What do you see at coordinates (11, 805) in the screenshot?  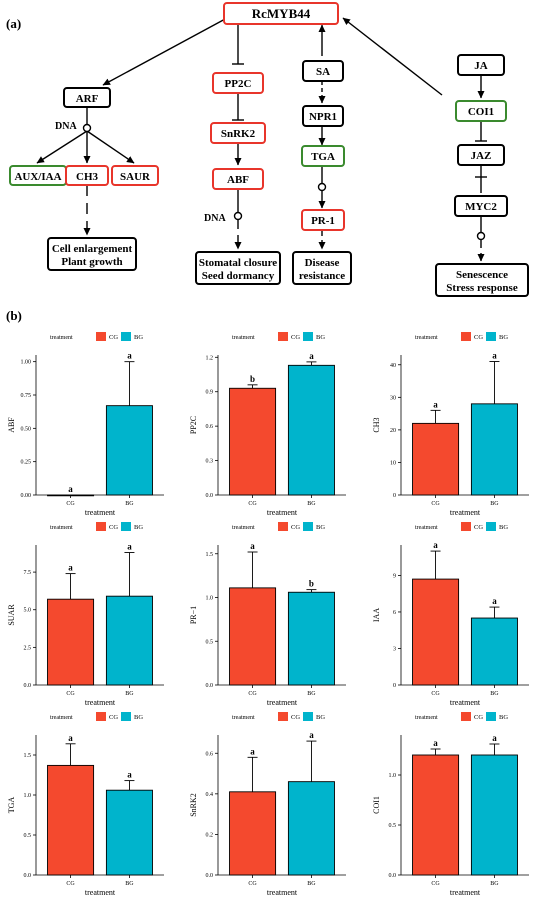 I see `y-axis-label: TGA` at bounding box center [11, 805].